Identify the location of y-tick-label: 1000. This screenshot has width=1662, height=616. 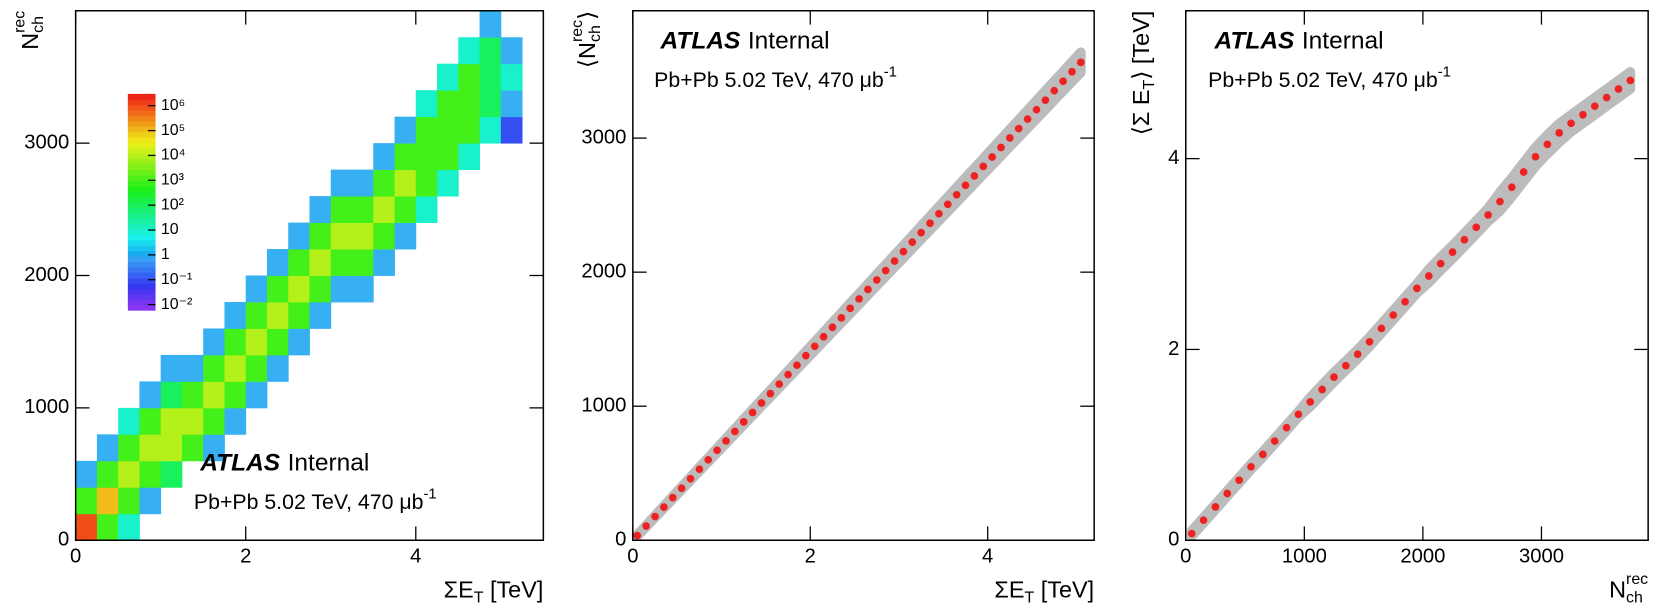
(603, 406).